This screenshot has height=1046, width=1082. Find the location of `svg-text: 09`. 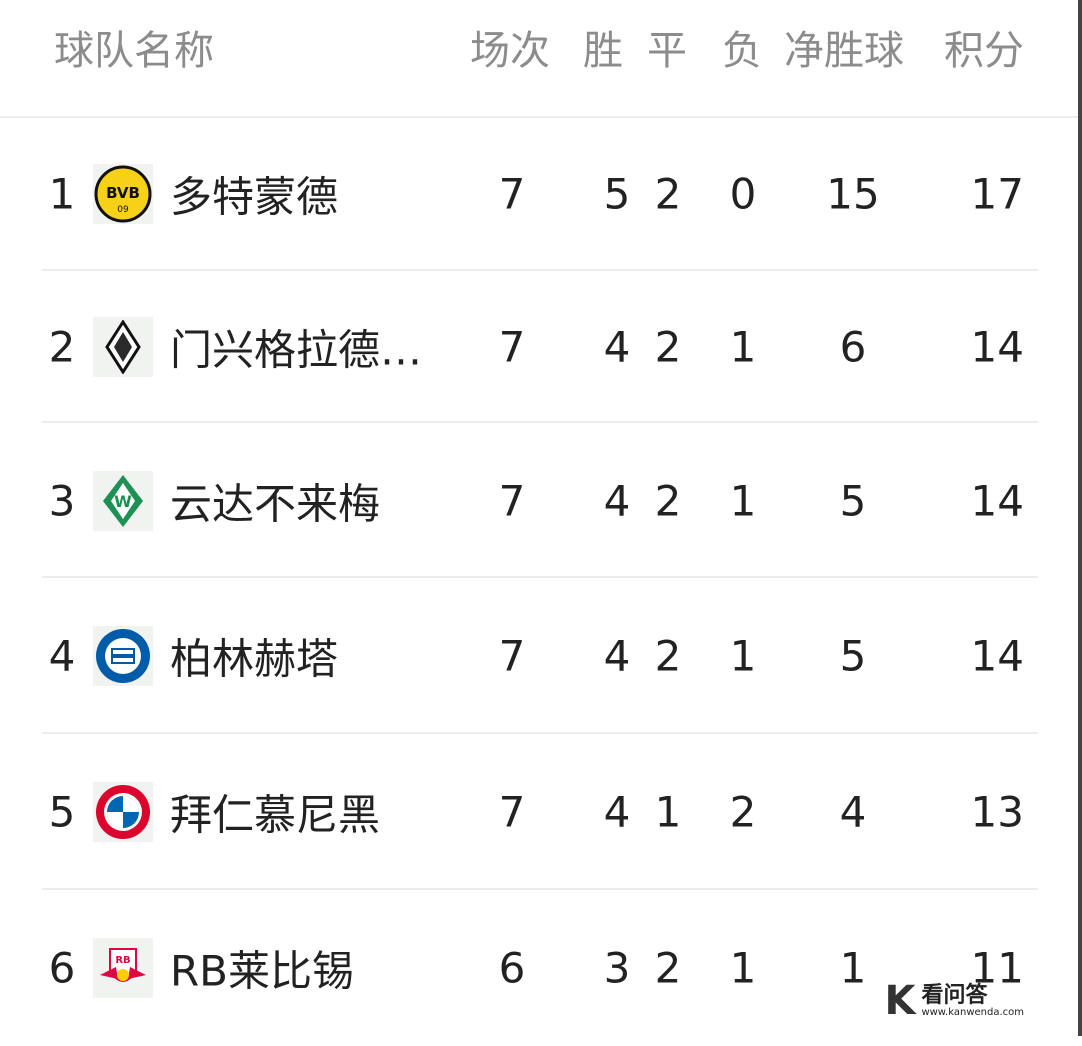

svg-text: 09 is located at coordinates (123, 210).